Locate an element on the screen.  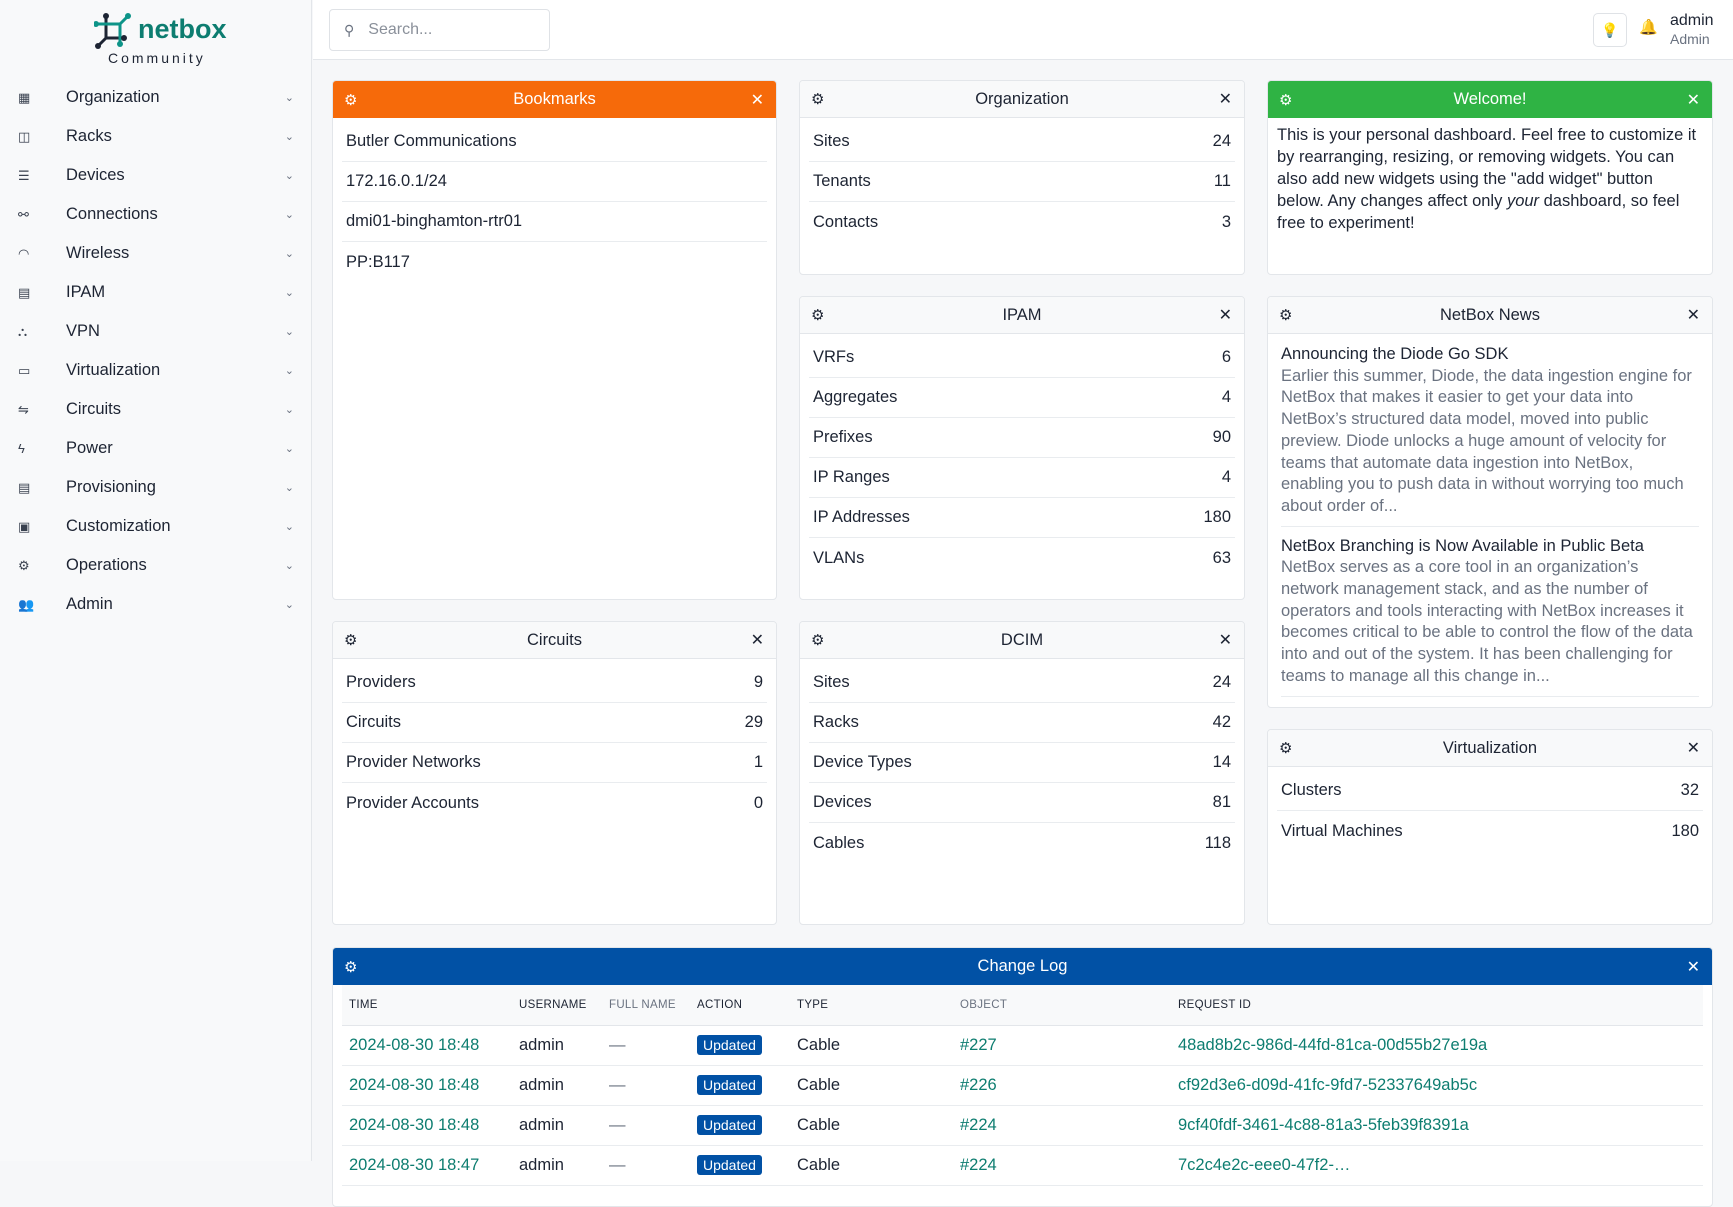
stat-row: Device Types 14 is located at coordinates (1022, 763).